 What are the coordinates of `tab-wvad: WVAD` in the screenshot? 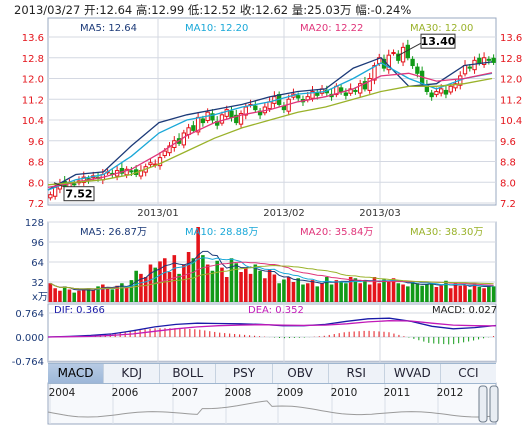 It's located at (413, 373).